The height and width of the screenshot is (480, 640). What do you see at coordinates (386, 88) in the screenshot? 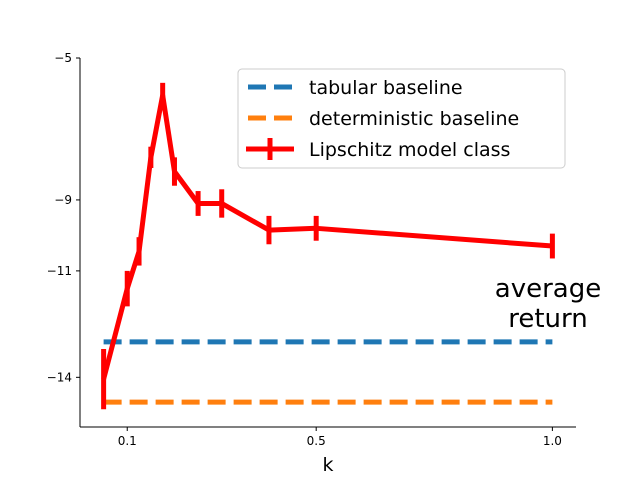
I see `legend-label: tabular baseline` at bounding box center [386, 88].